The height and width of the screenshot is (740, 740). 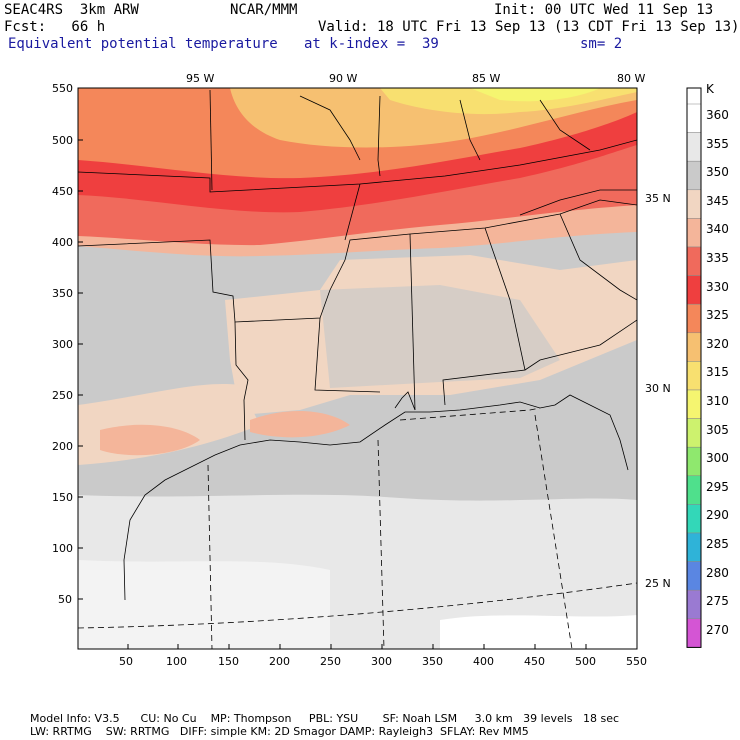 What do you see at coordinates (717, 429) in the screenshot?
I see `colorbar-label: 305` at bounding box center [717, 429].